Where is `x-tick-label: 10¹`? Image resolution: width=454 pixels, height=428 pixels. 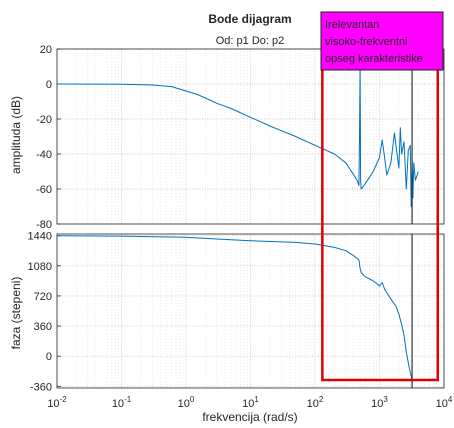
x-tick-label: 10¹ is located at coordinates (250, 402).